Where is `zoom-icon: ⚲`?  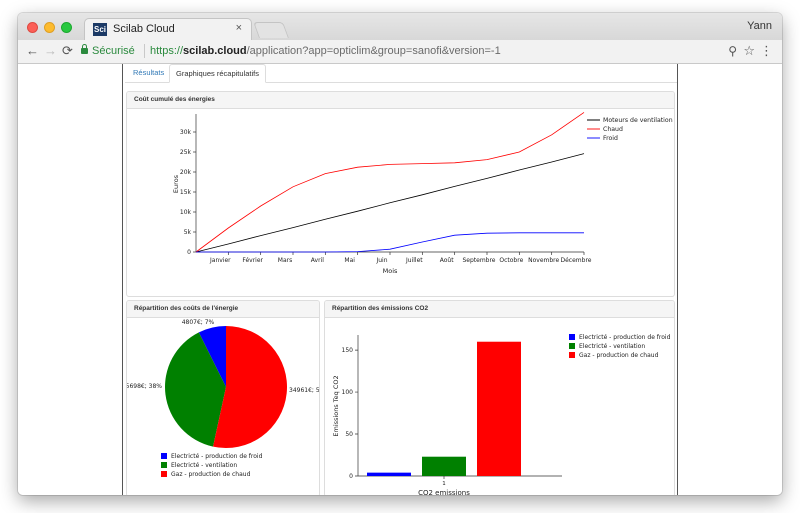 zoom-icon: ⚲ is located at coordinates (732, 51).